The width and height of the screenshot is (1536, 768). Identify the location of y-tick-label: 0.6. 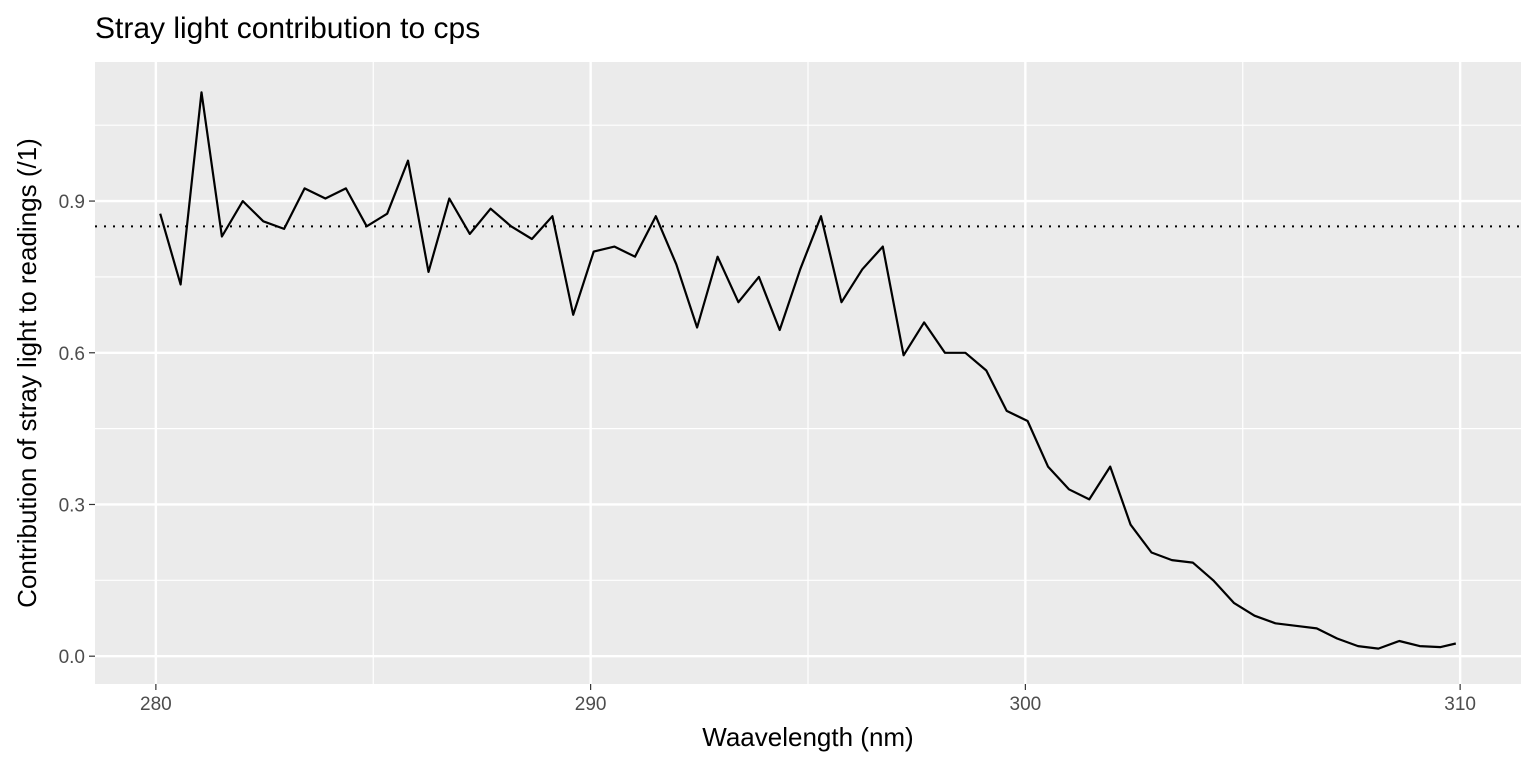
(72, 354).